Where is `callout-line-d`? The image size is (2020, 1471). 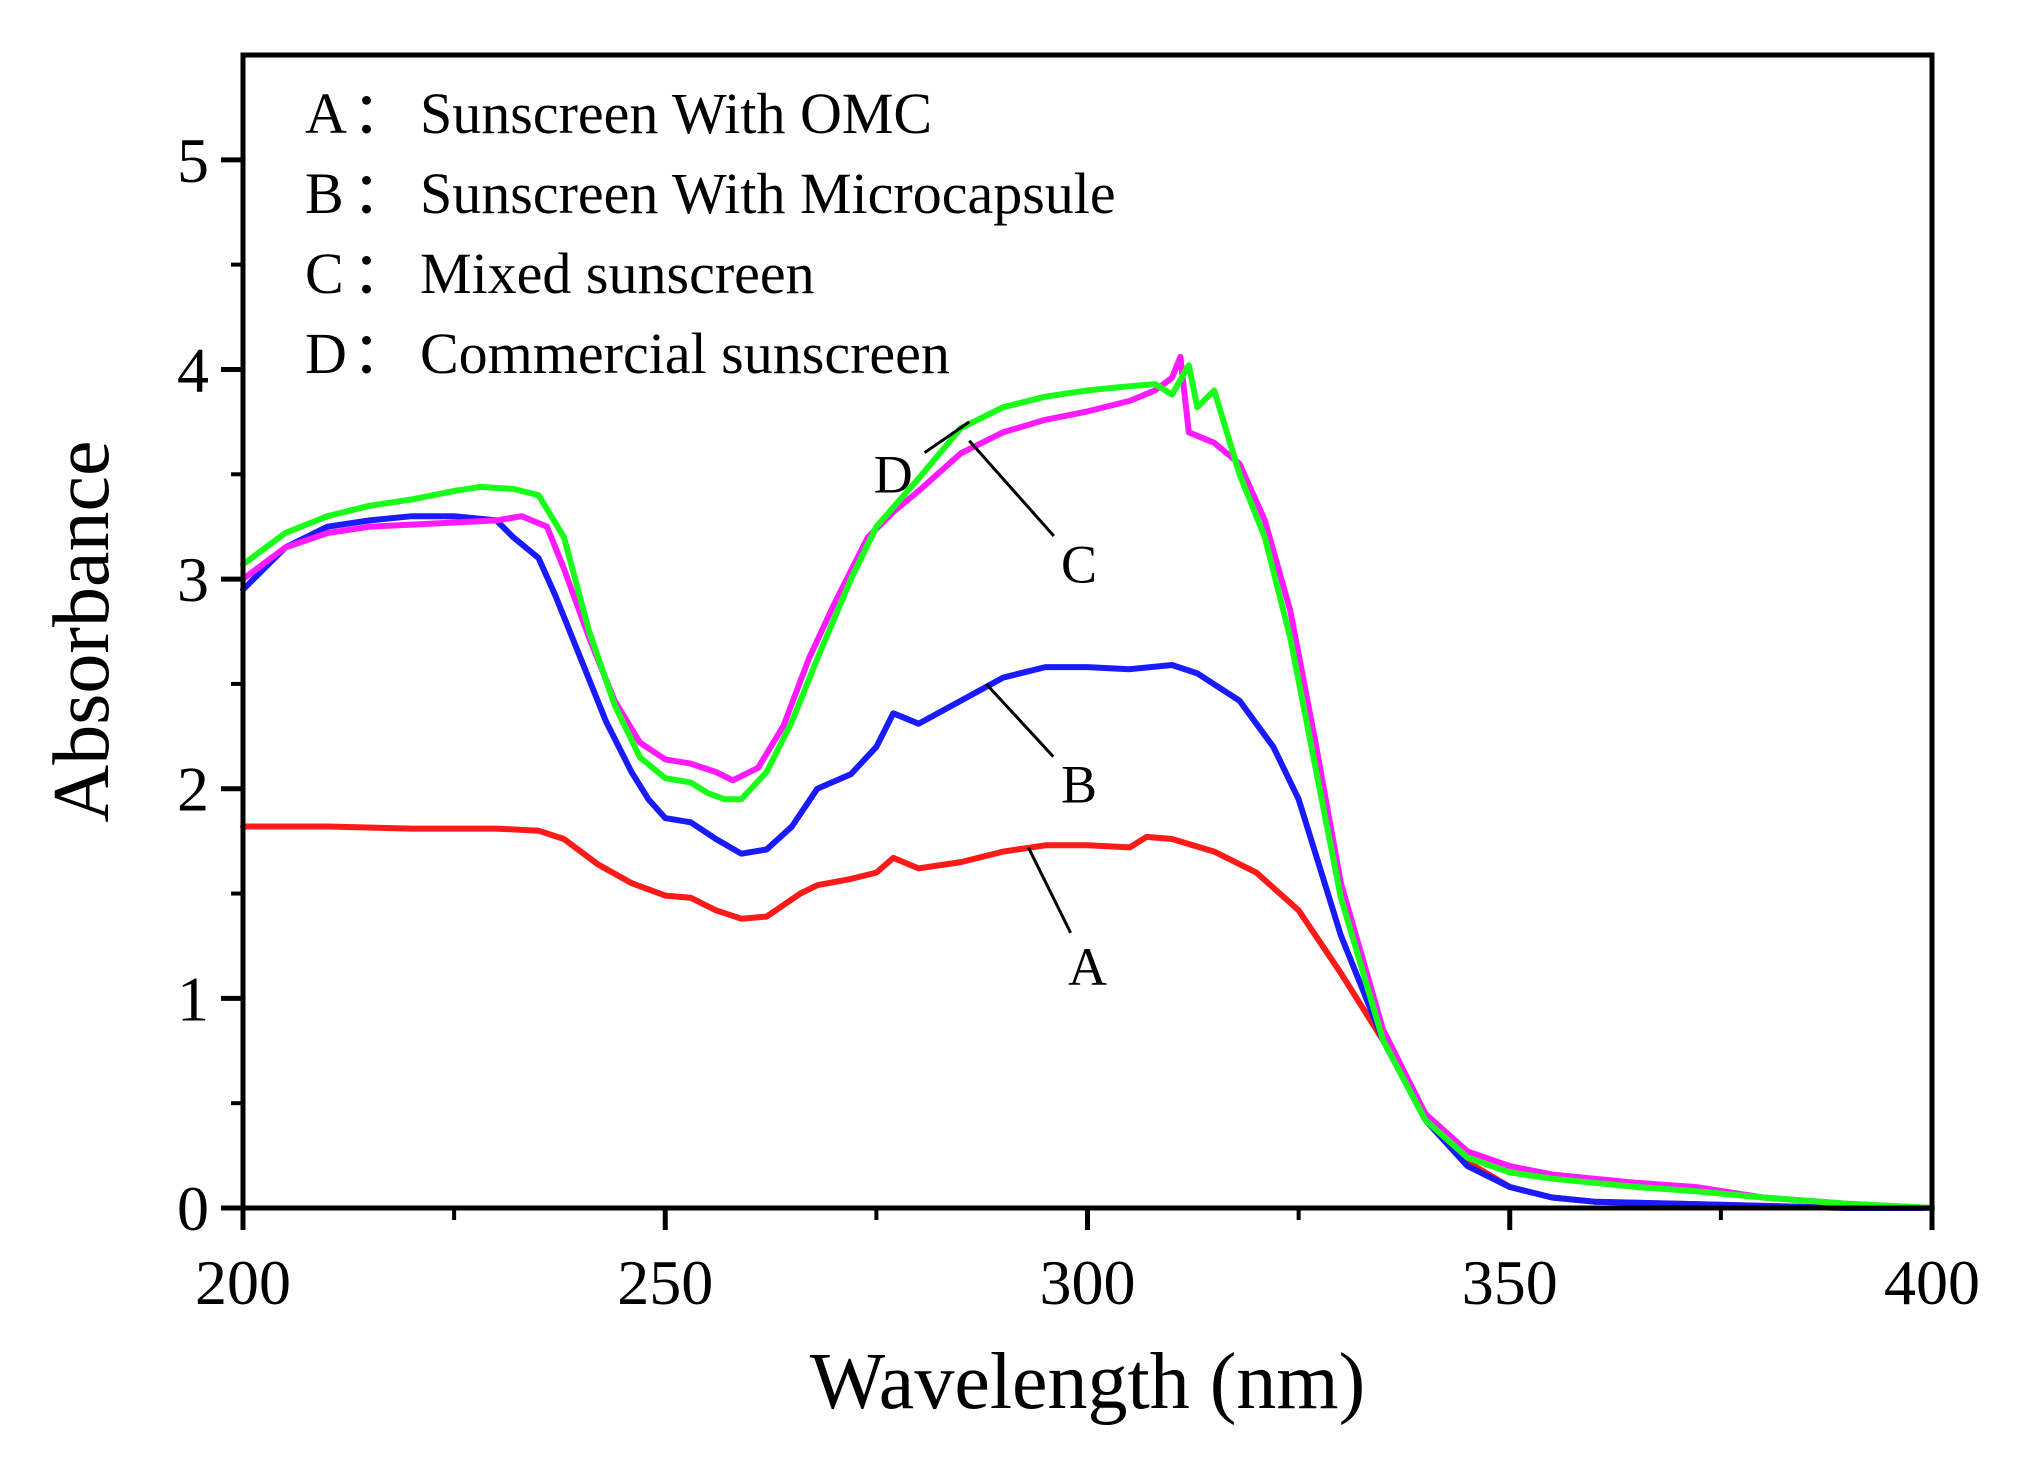 callout-line-d is located at coordinates (947, 437).